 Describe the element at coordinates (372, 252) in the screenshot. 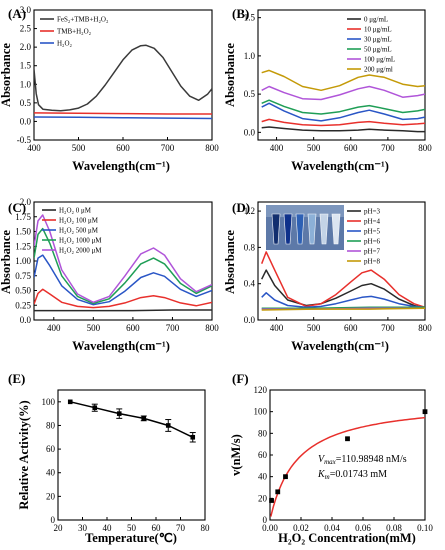

I see `legend-label: pH=7` at that location.